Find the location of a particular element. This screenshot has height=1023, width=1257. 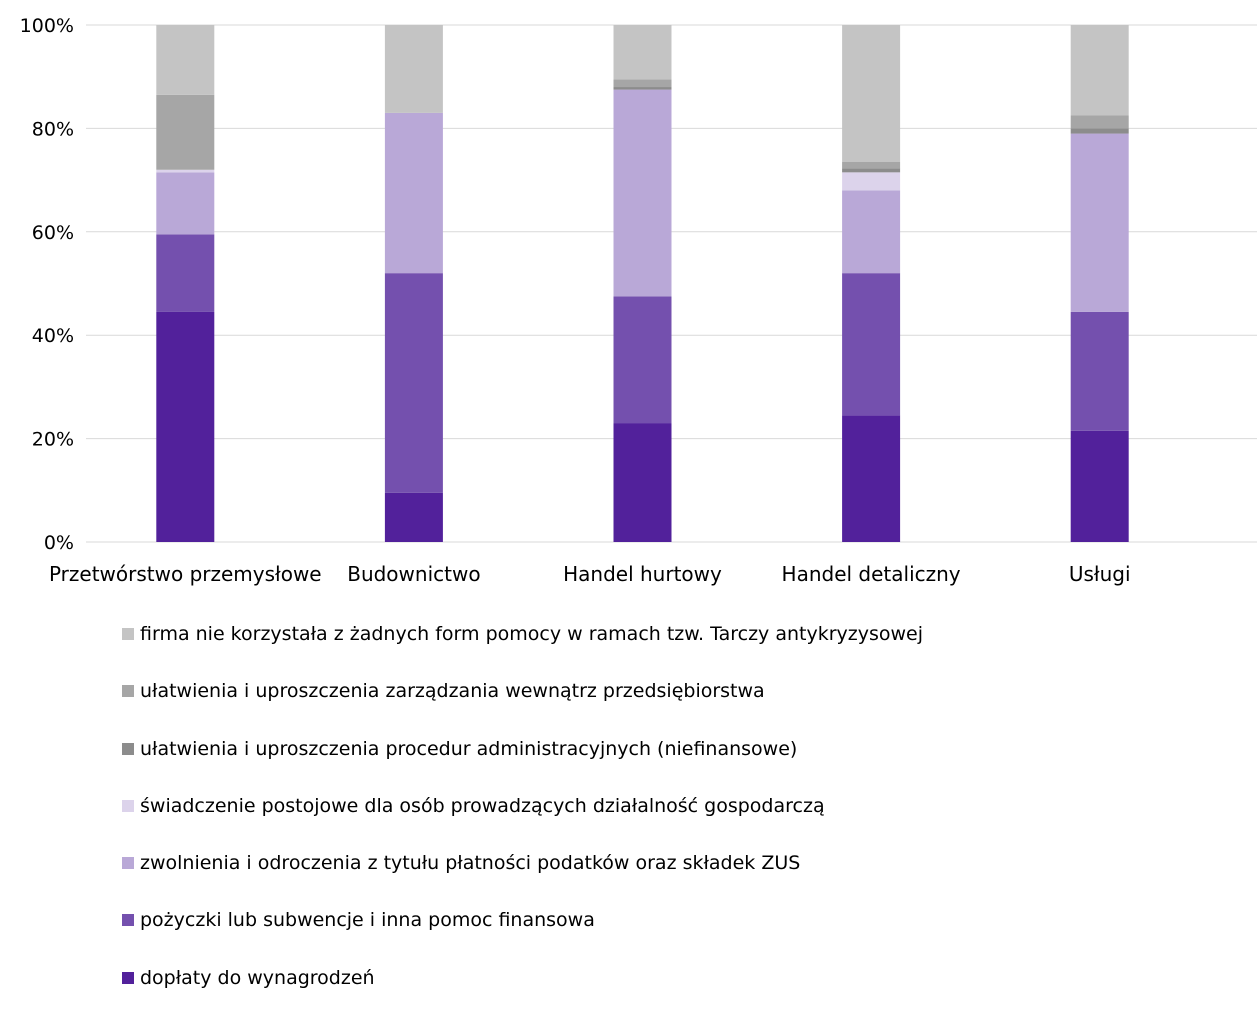

y-tick-label: 80% is located at coordinates (53, 129).